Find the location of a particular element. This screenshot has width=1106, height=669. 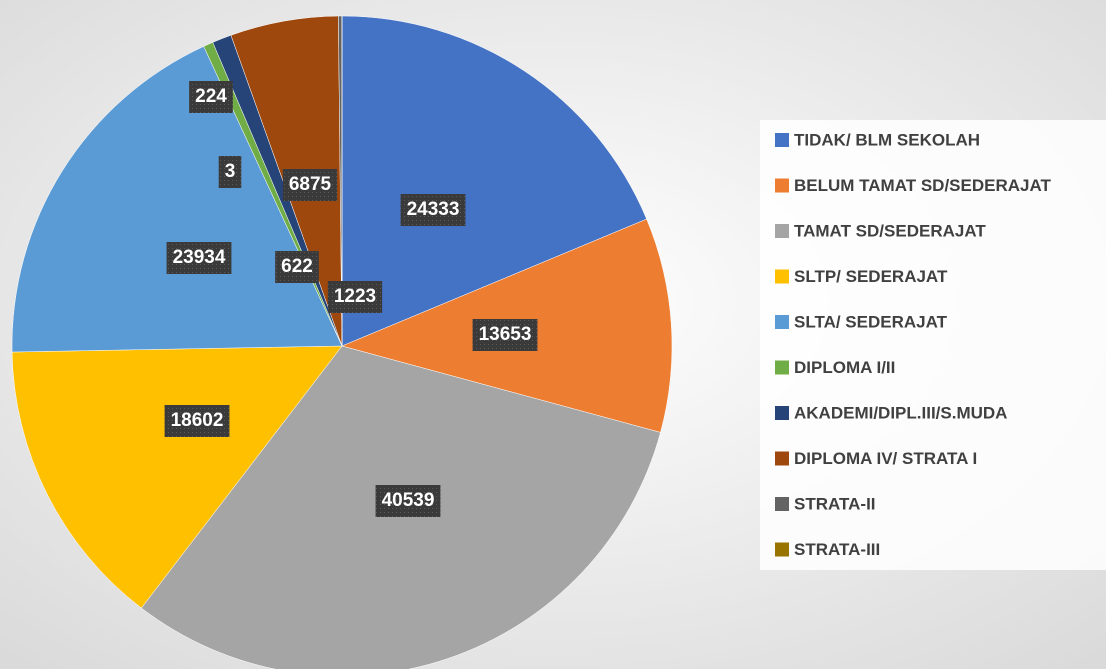

legend-label: DIPLOMA I/II is located at coordinates (844, 367).